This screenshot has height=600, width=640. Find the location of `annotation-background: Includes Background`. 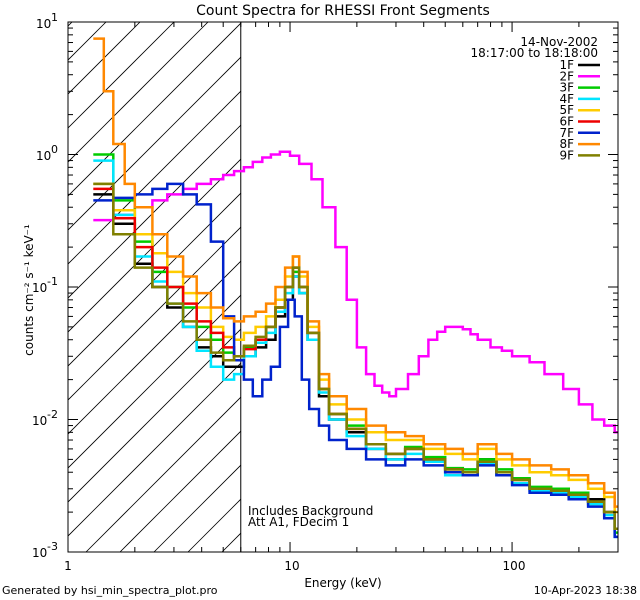

annotation-background: Includes Background is located at coordinates (310, 511).